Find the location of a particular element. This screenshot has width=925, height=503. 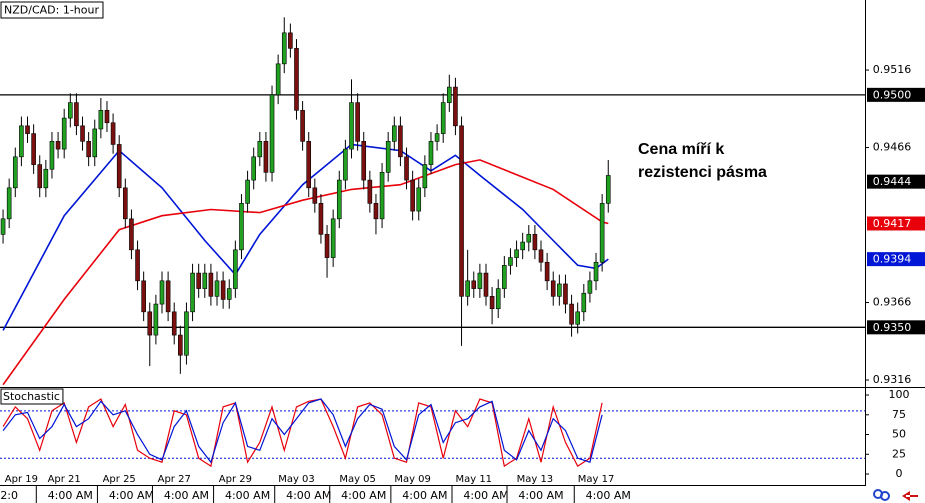

x-tick-label: May 03 is located at coordinates (296, 479).